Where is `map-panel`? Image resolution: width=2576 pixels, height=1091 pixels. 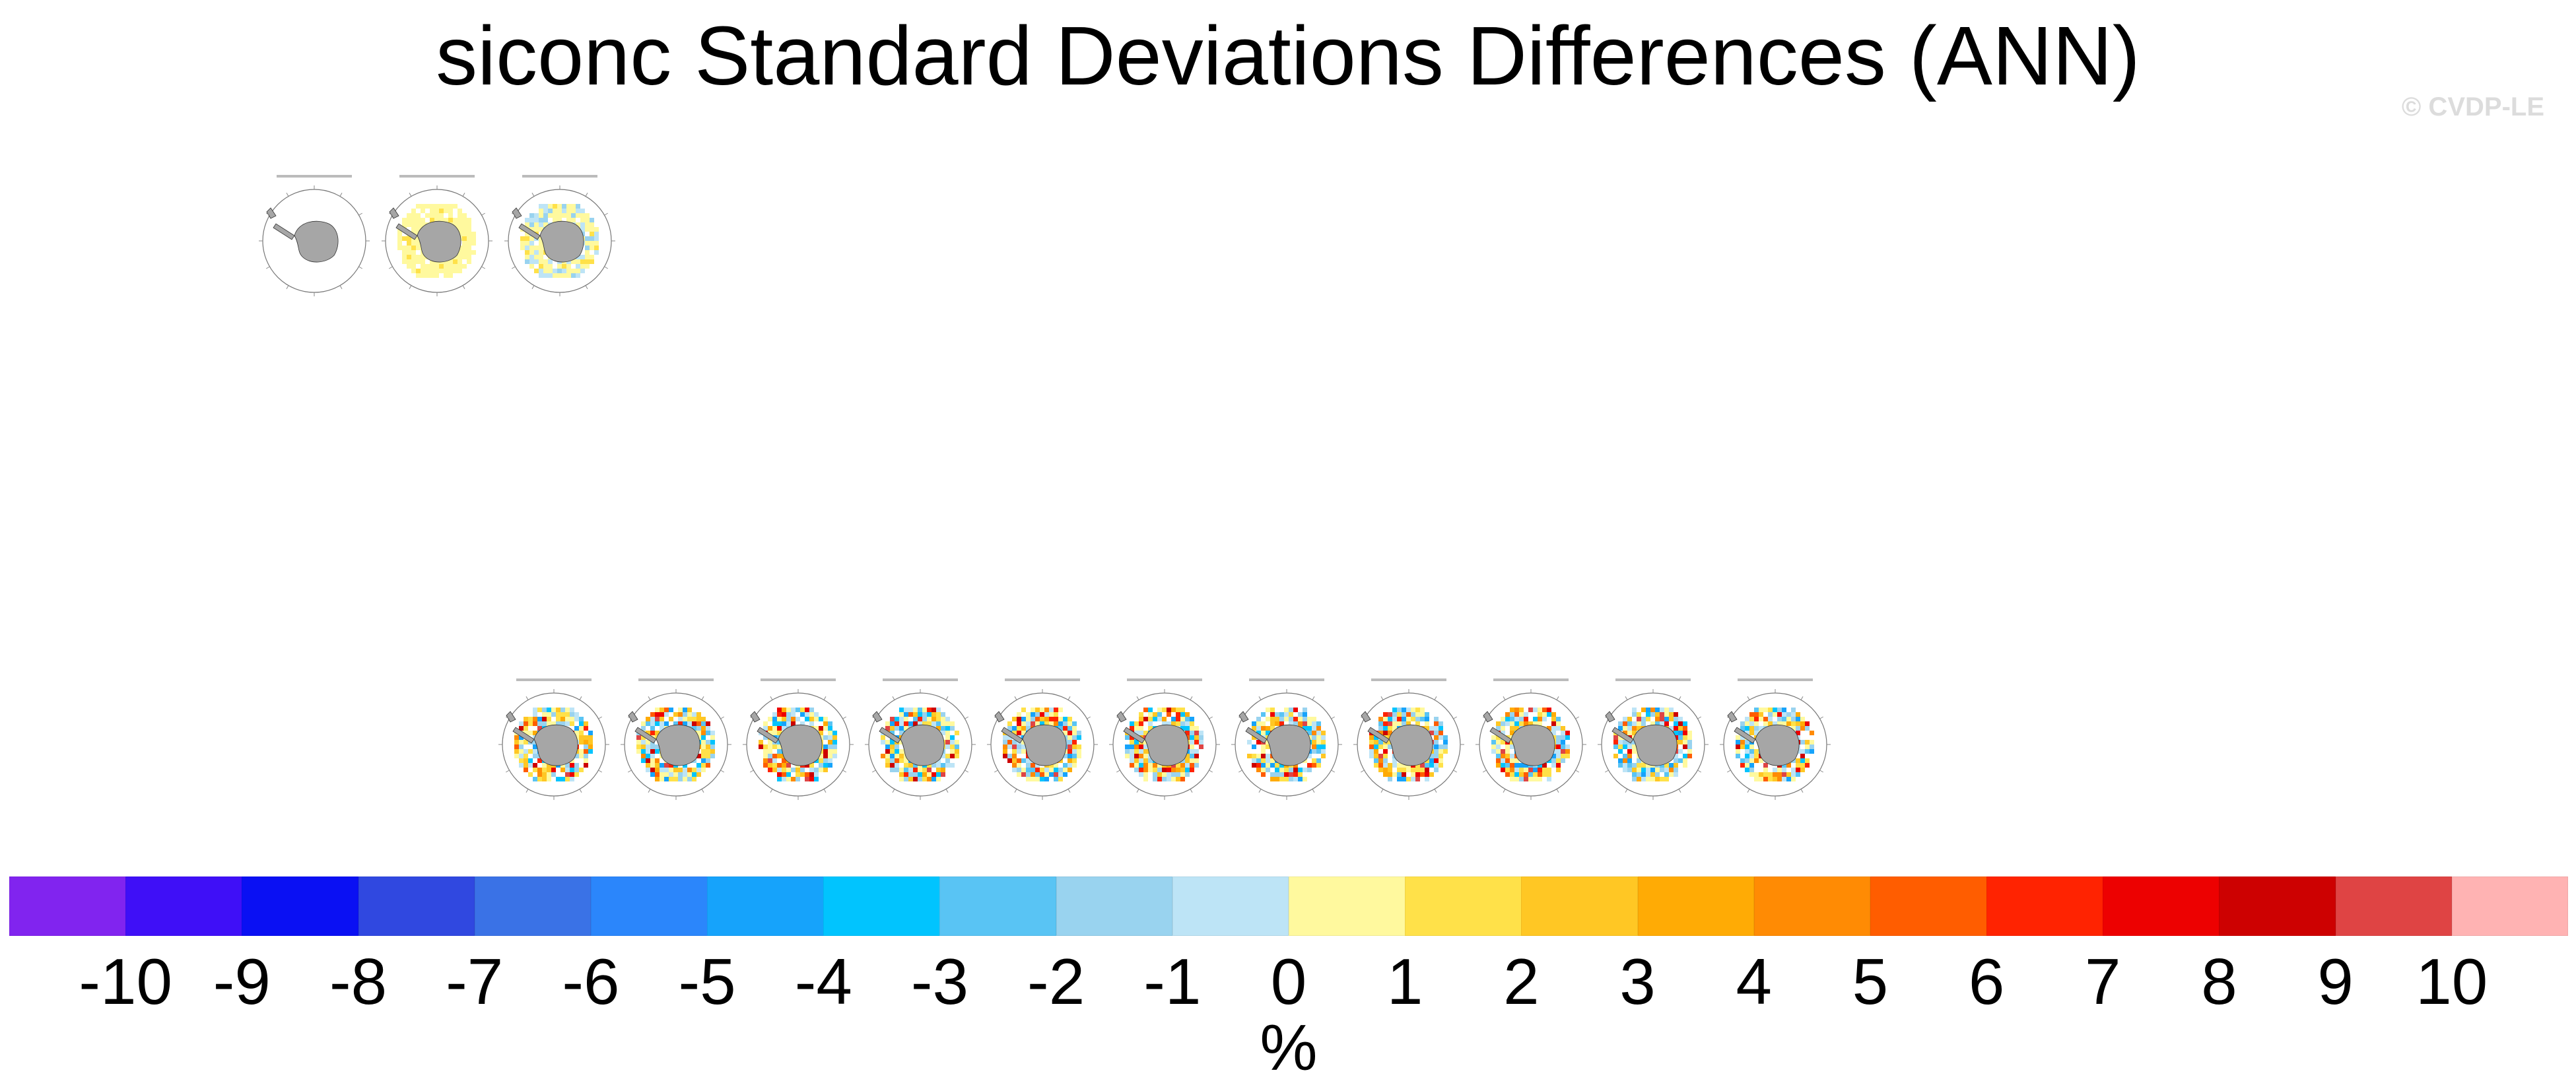
map-panel is located at coordinates (920, 744).